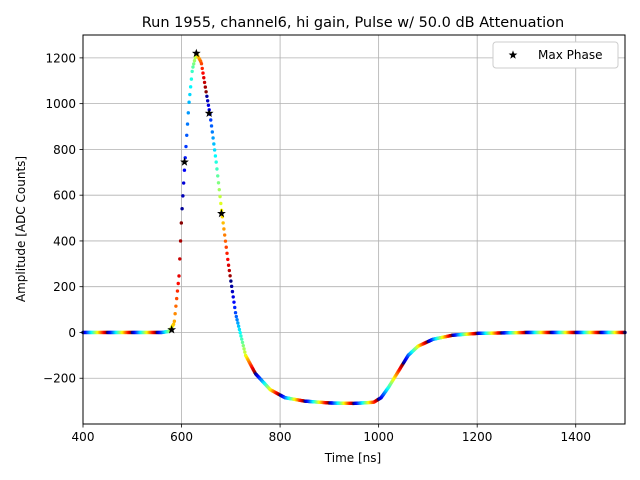 The width and height of the screenshot is (640, 480). I want to click on x-tick-label: 1000, so click(378, 437).